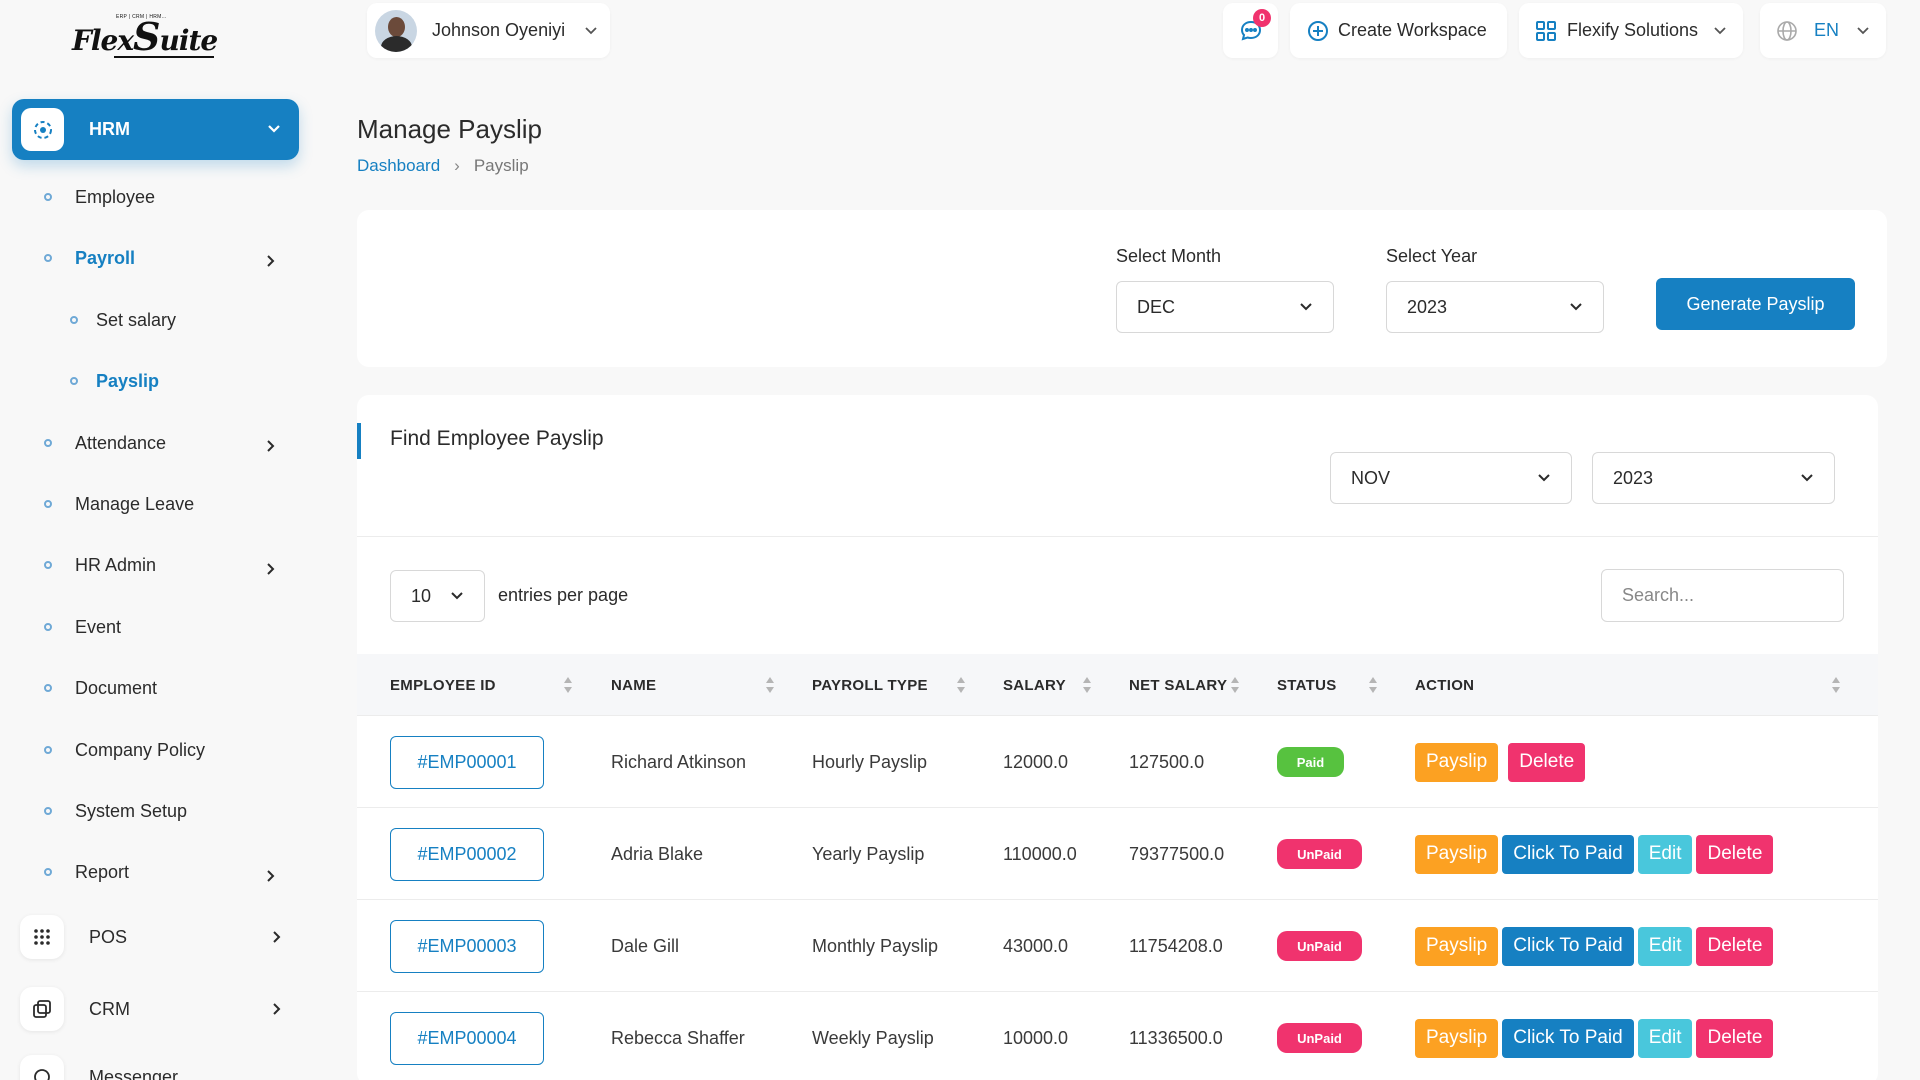 The image size is (1920, 1080). What do you see at coordinates (1631, 30) in the screenshot?
I see `workspace-selector: Flexify Solutions` at bounding box center [1631, 30].